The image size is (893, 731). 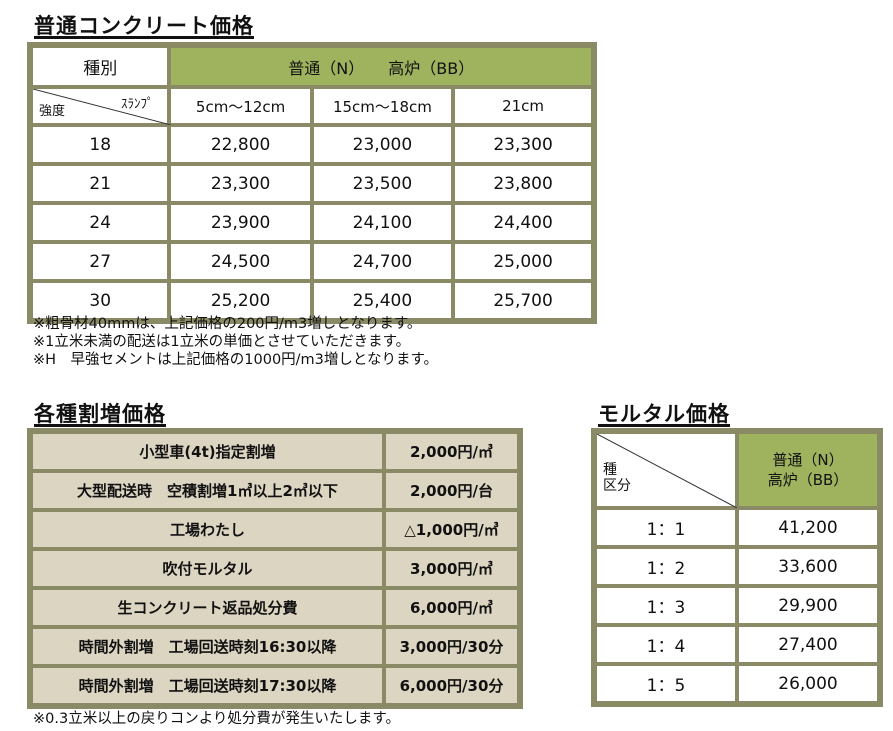 What do you see at coordinates (52, 111) in the screenshot?
I see `header-strength: 強度` at bounding box center [52, 111].